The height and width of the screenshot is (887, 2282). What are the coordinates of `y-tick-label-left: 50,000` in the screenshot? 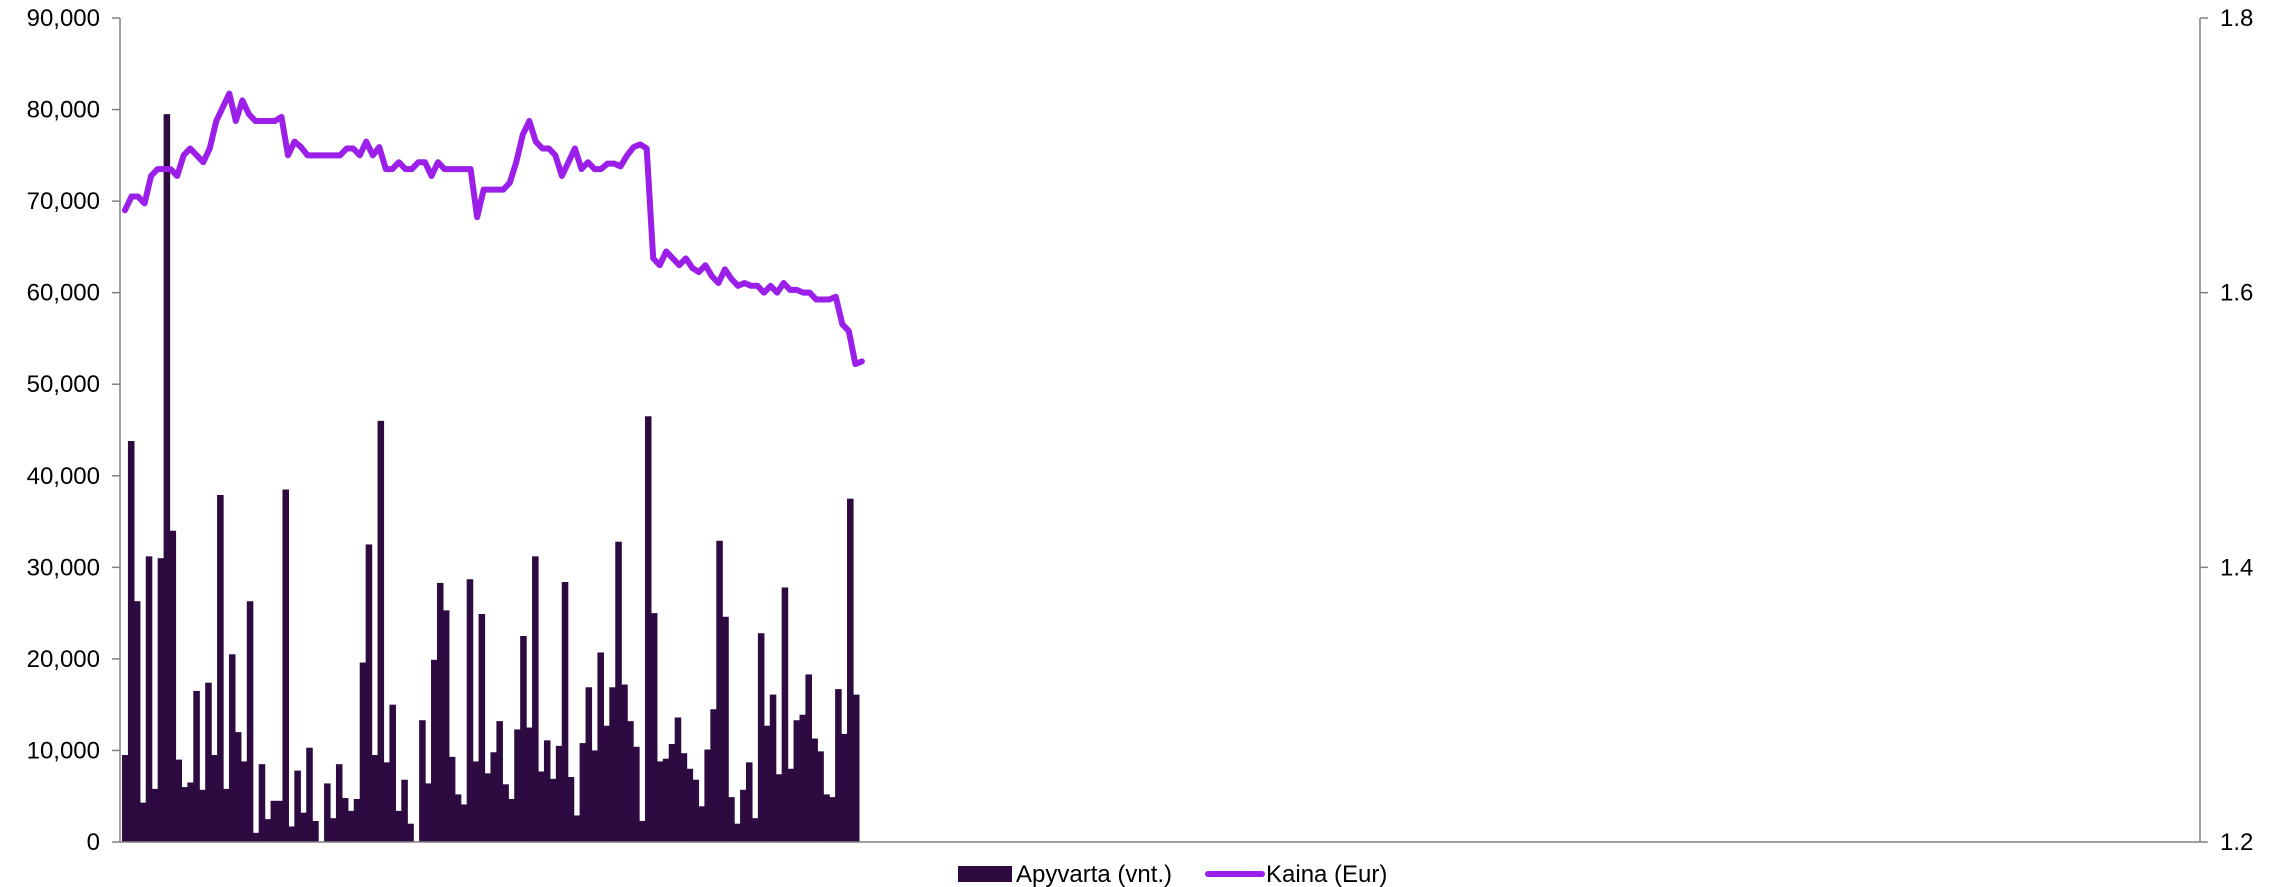 It's located at (63, 384).